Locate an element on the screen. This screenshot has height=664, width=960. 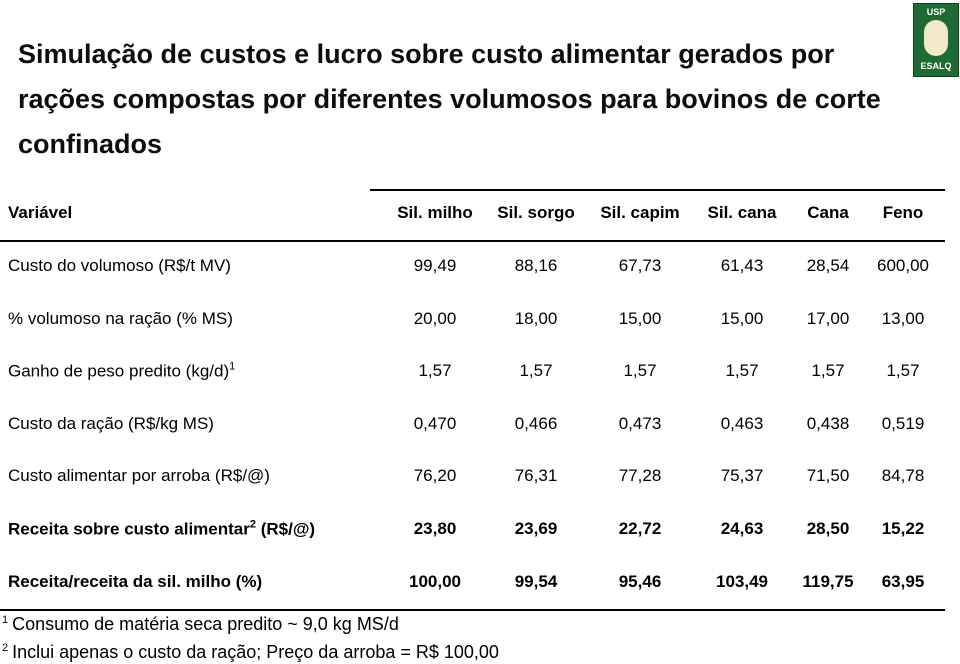
cell-value: 77,28 is located at coordinates (640, 476).